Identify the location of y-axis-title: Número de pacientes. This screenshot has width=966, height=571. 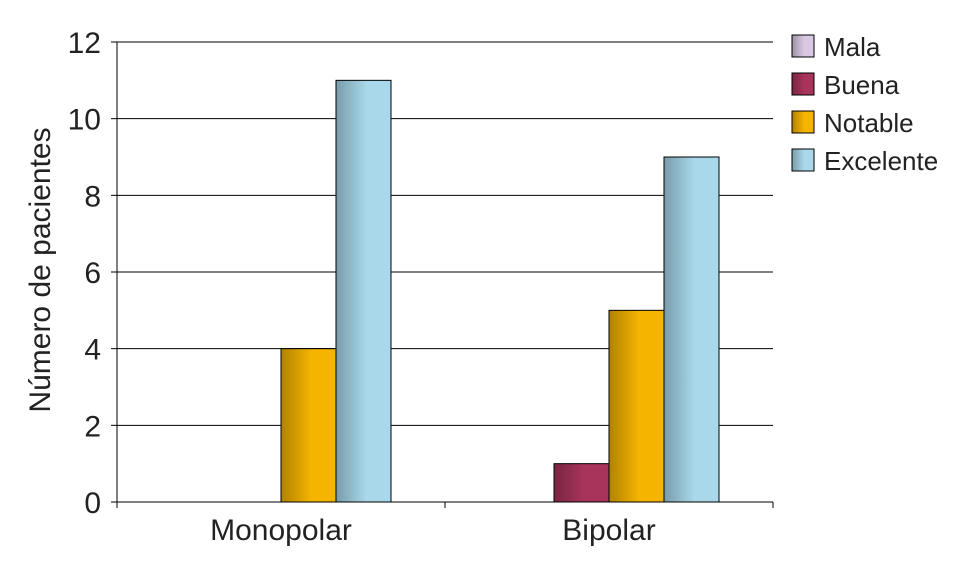
(40, 269).